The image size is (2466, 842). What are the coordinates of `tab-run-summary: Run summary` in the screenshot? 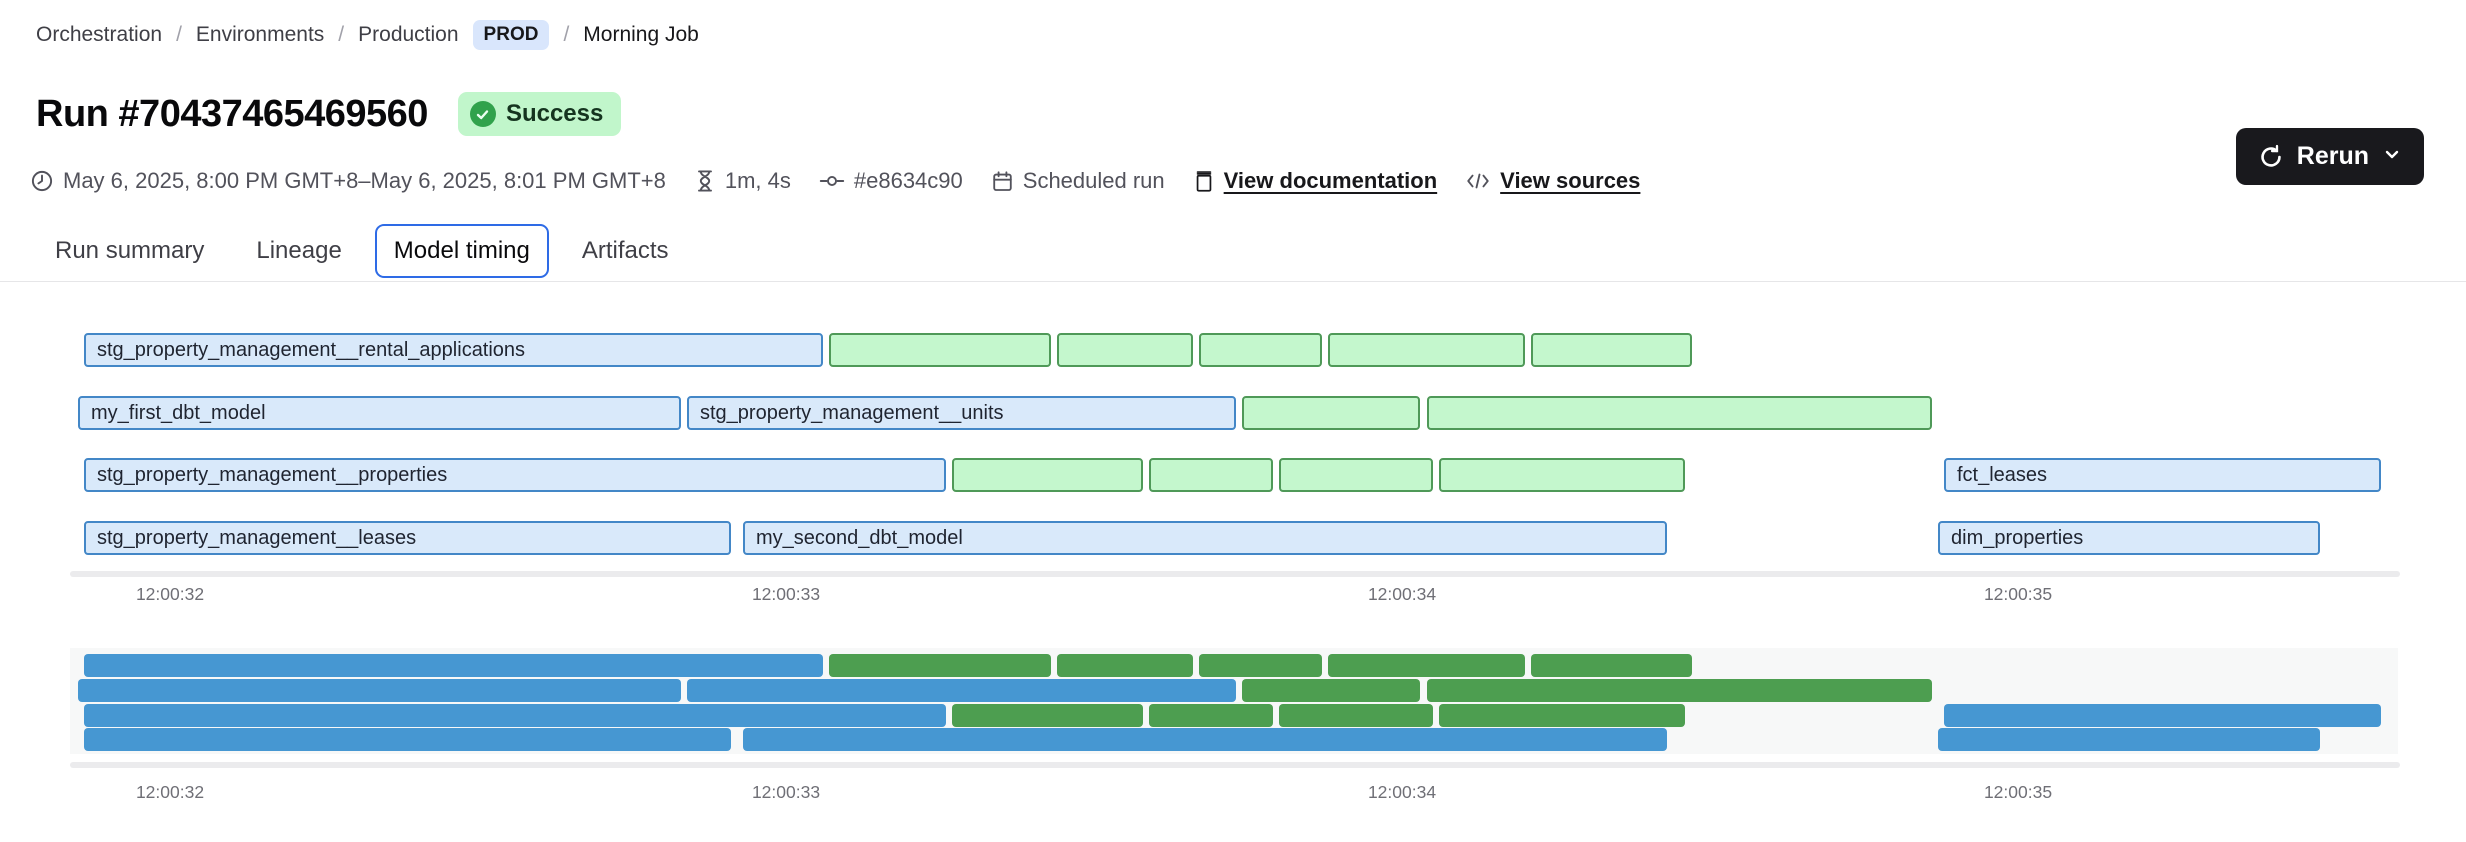 It's located at (130, 250).